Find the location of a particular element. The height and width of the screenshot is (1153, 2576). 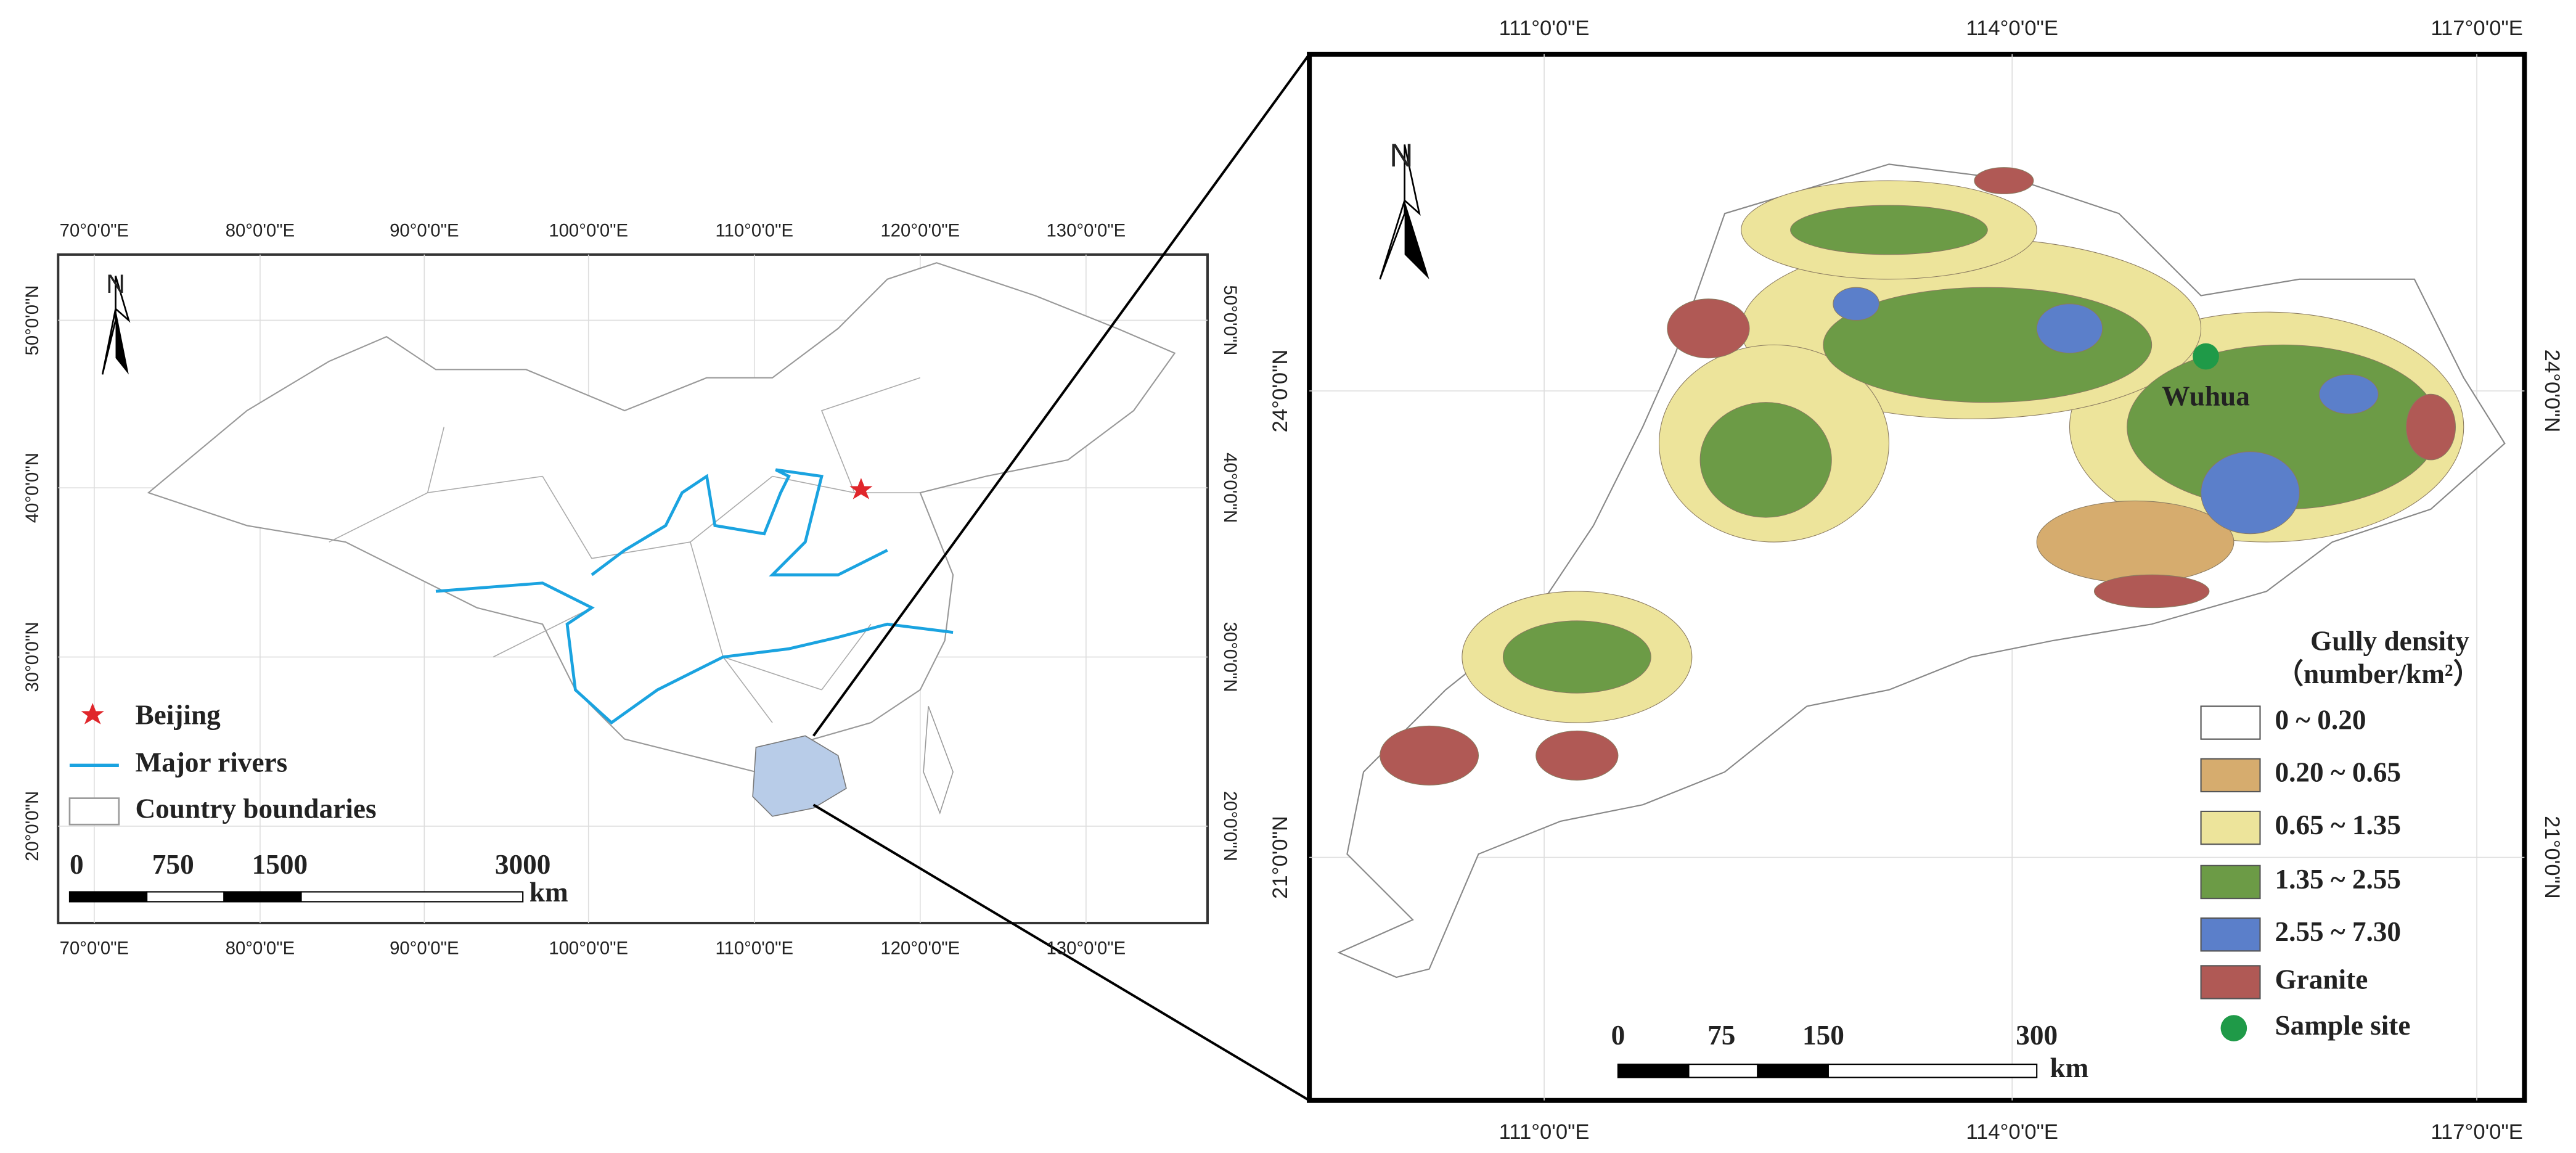

legend-label: 0.65 ~ 1.35 is located at coordinates (2338, 825).